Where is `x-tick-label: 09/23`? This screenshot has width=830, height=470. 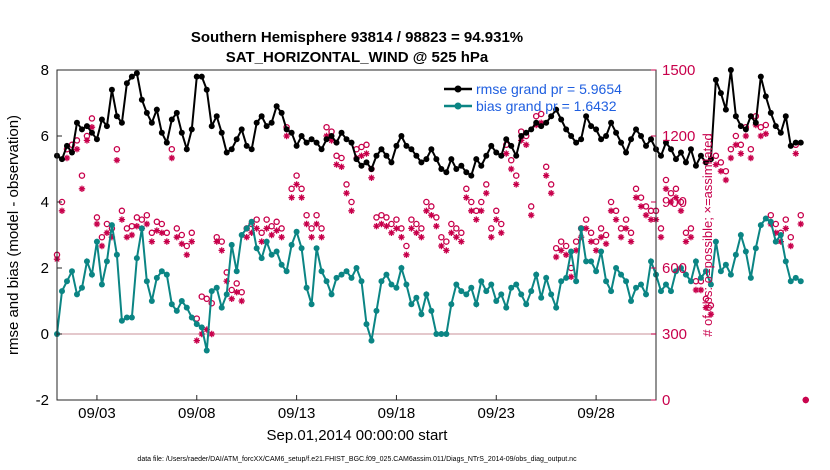
x-tick-label: 09/23 is located at coordinates (496, 413).